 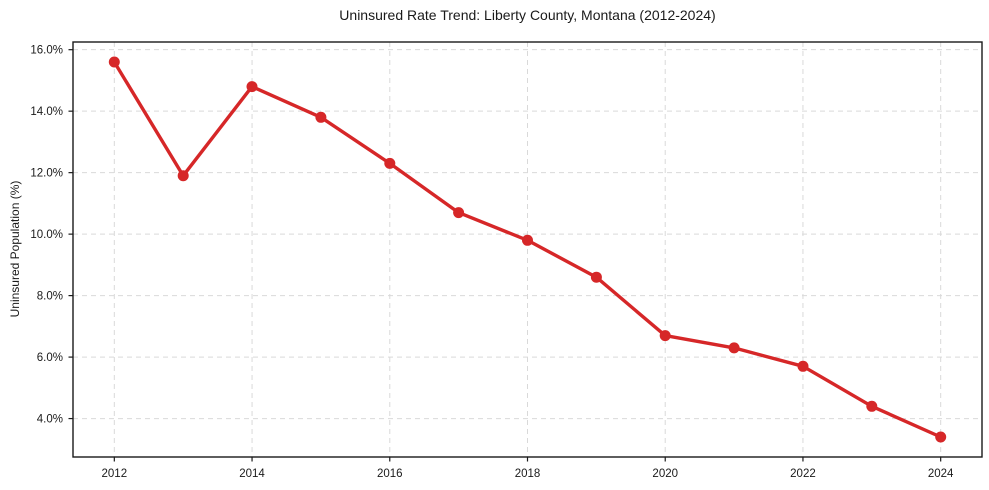 What do you see at coordinates (46, 235) in the screenshot?
I see `y-tick-label-10: 10.0%` at bounding box center [46, 235].